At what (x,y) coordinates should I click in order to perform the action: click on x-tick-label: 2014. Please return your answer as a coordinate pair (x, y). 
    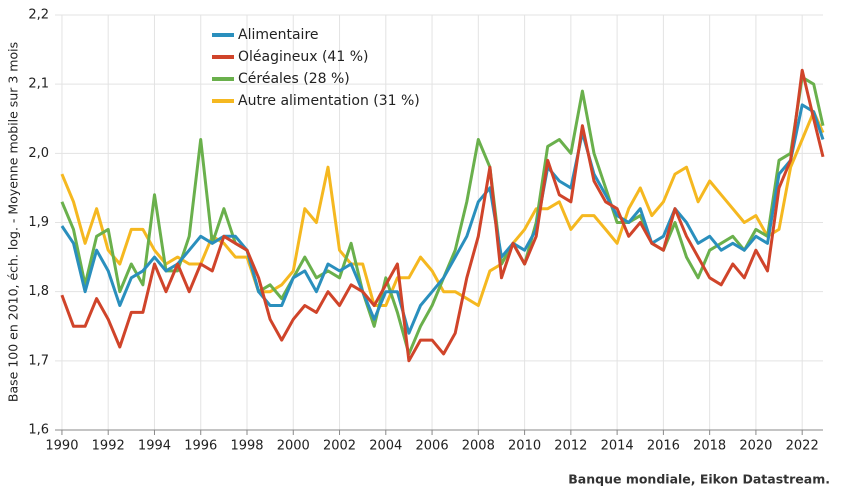
    Looking at the image, I should click on (617, 446).